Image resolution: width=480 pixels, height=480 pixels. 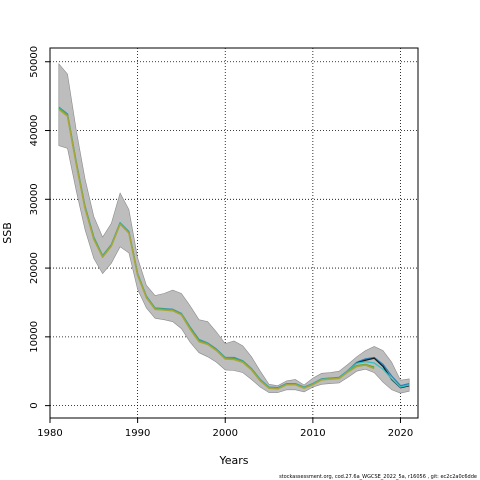 I want to click on x-tick-label: 1980, so click(x=49, y=433).